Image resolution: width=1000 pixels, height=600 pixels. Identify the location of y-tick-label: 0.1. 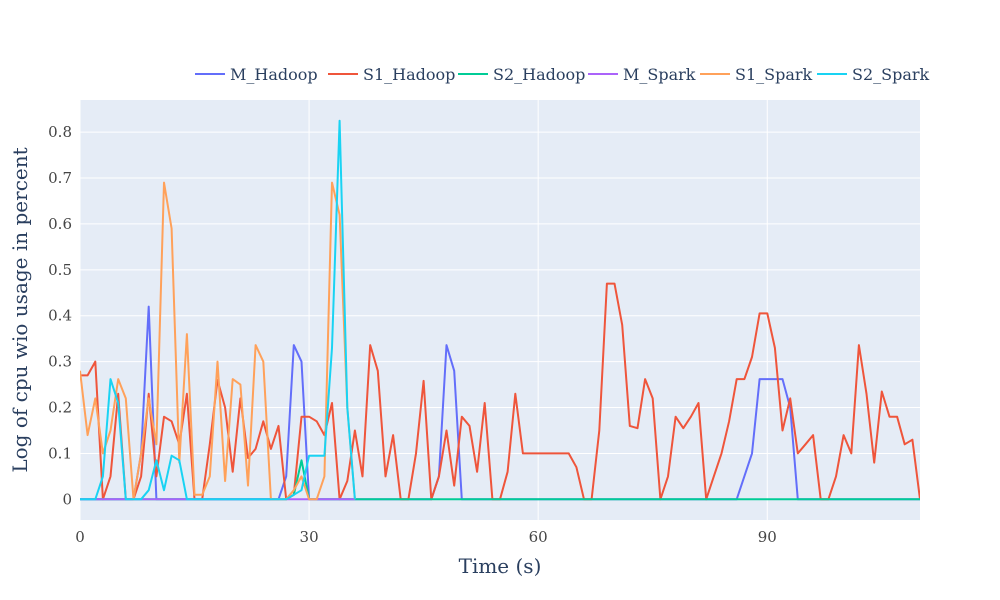
(60, 453).